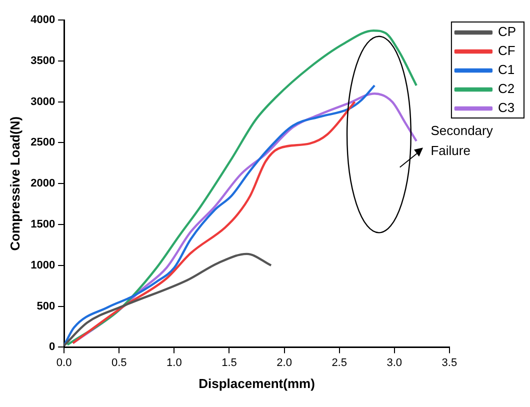 The image size is (530, 407). What do you see at coordinates (339, 362) in the screenshot?
I see `x-tick-label: 2.5` at bounding box center [339, 362].